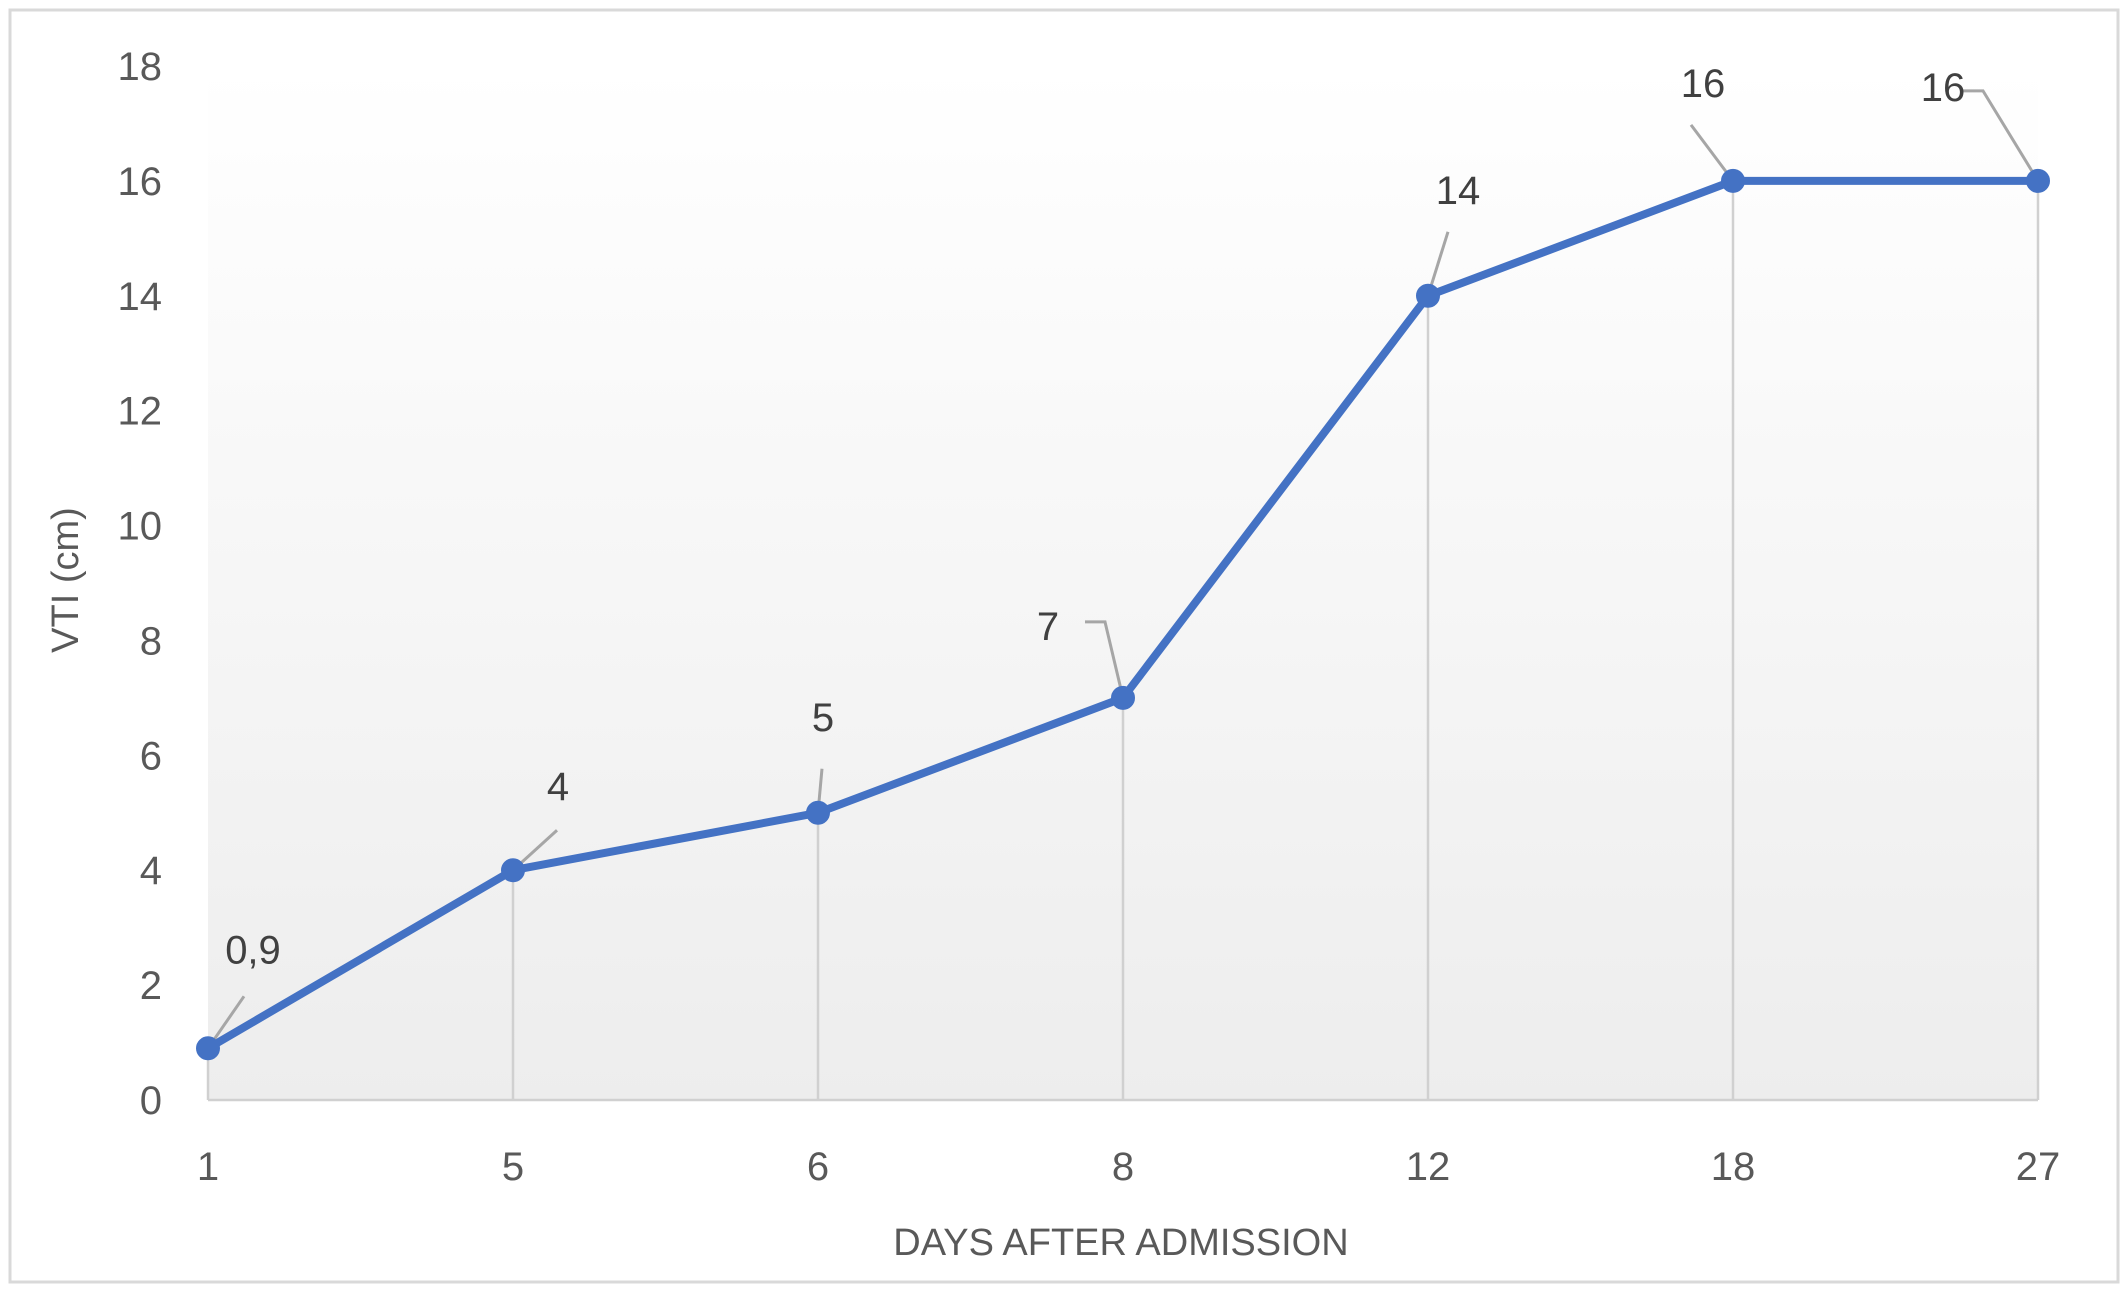 The width and height of the screenshot is (2128, 1292). I want to click on y-tick-label: 8, so click(151, 641).